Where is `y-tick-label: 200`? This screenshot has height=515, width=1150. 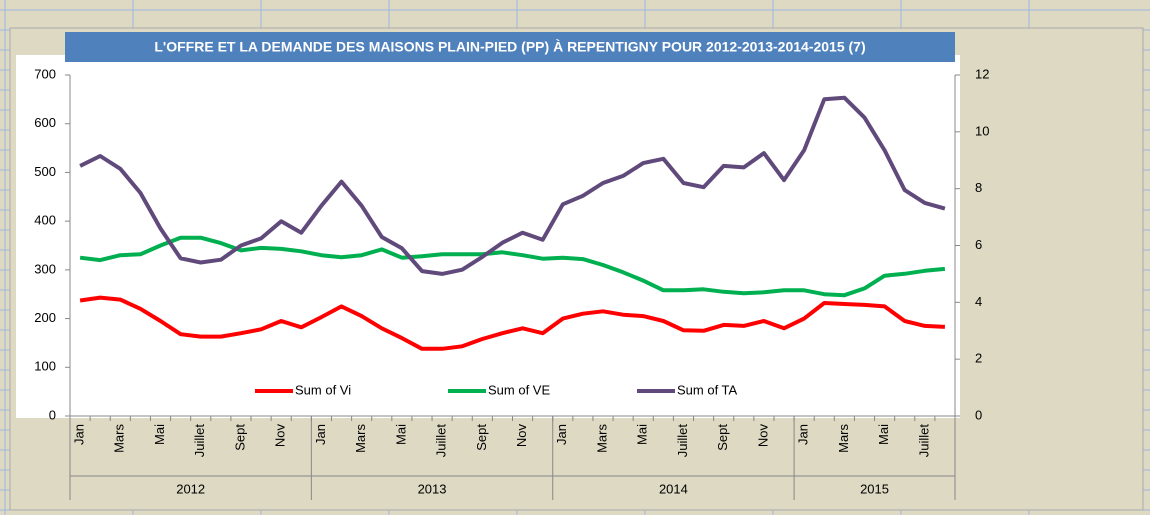
y-tick-label: 200 is located at coordinates (45, 317).